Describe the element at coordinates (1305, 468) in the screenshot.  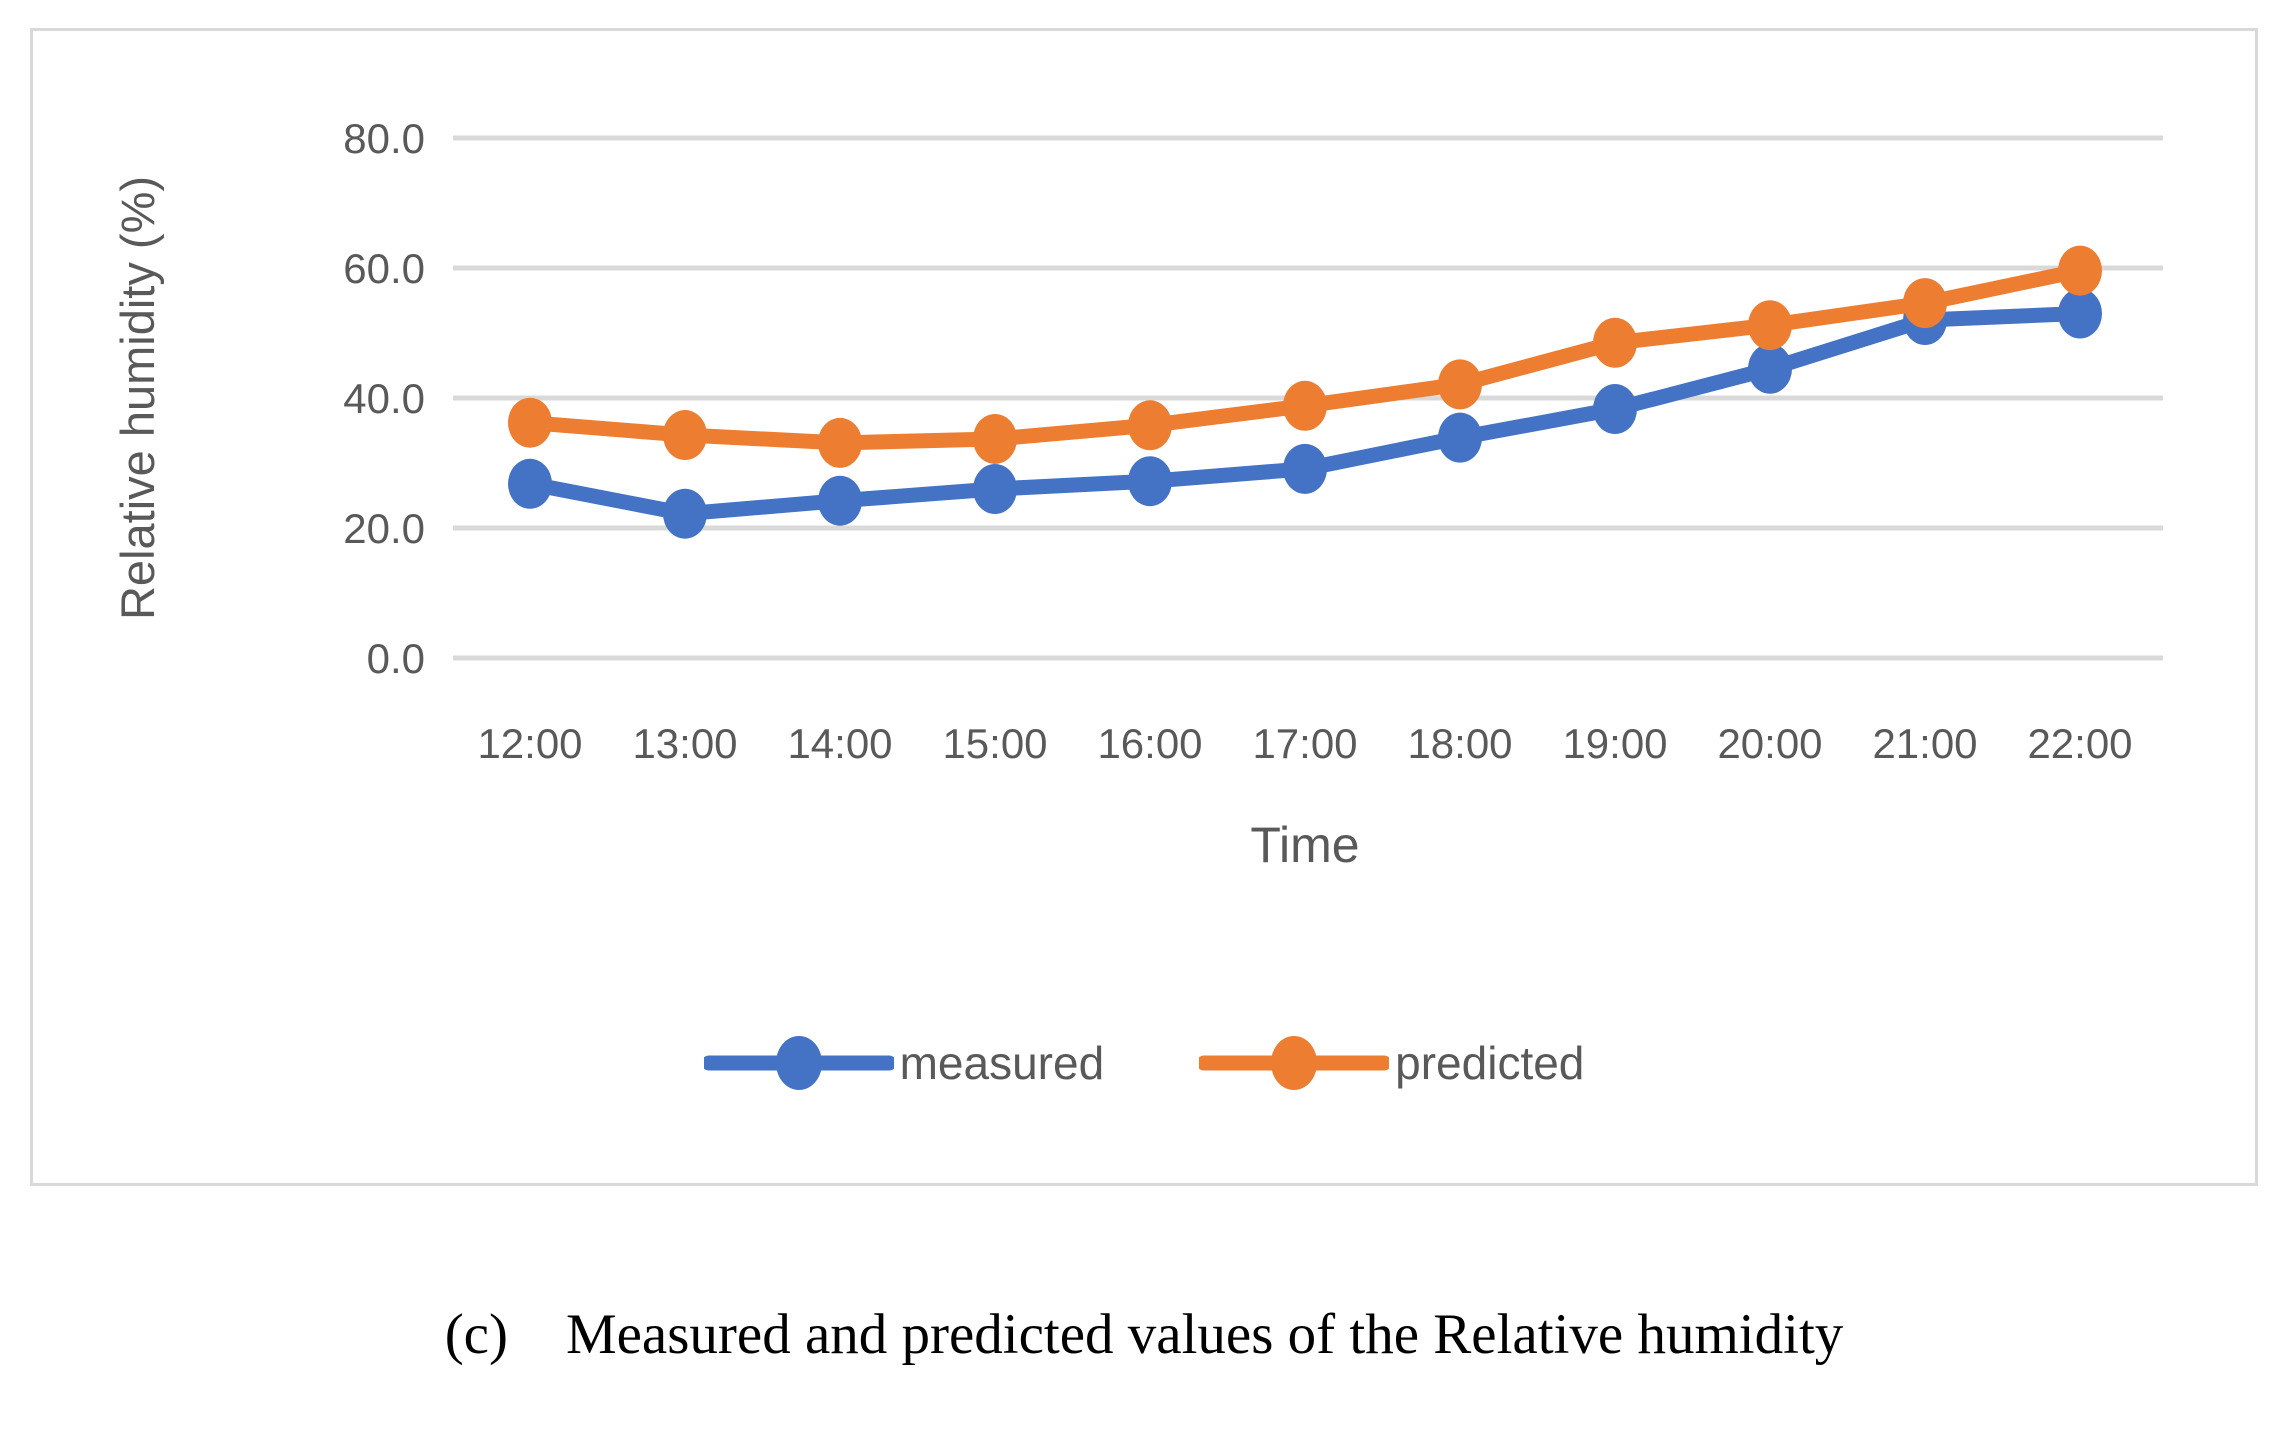
I see `data-point-measured-17:00` at that location.